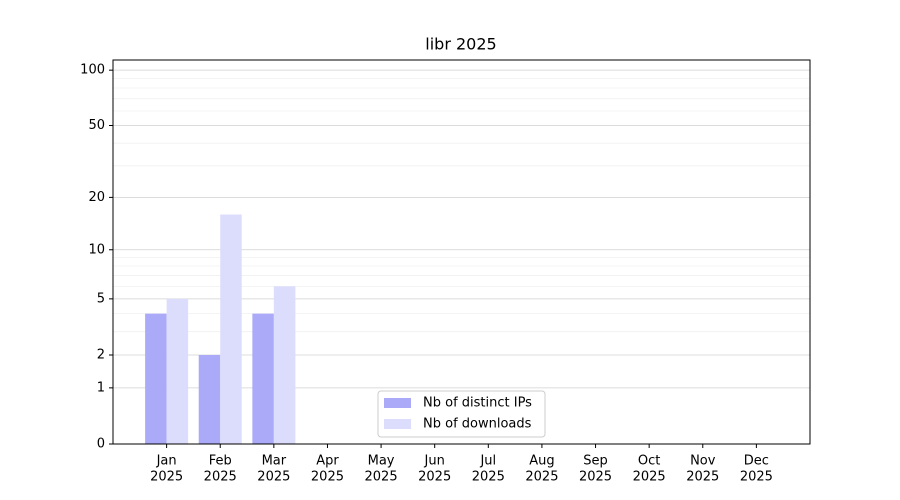 The width and height of the screenshot is (900, 500). What do you see at coordinates (327, 461) in the screenshot?
I see `x-tick-label: Apr` at bounding box center [327, 461].